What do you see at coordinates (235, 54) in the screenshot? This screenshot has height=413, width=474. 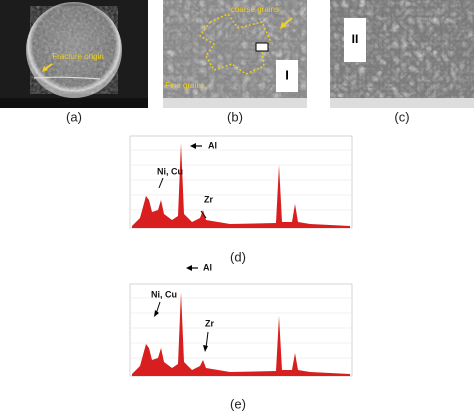 I see `sem-image-b: coarse grains Fine grains I` at bounding box center [235, 54].